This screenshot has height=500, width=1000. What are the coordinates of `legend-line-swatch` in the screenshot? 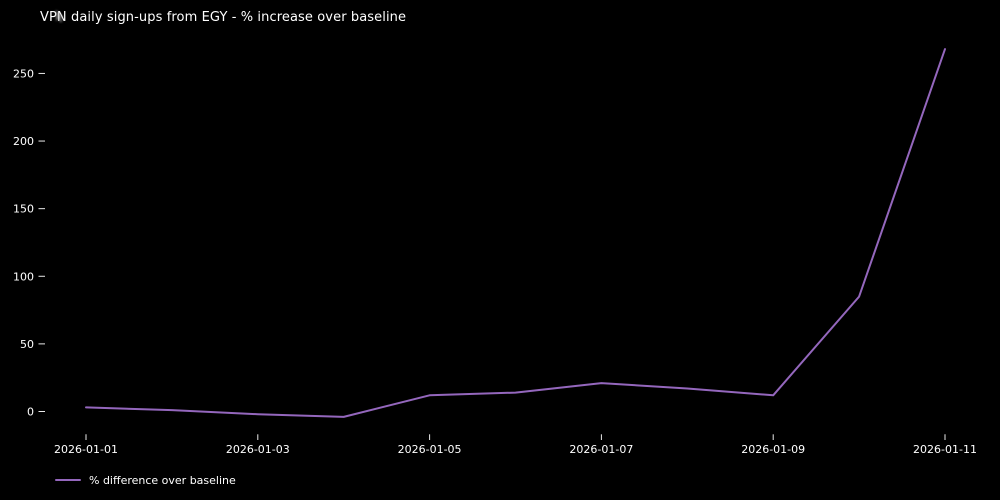 It's located at (68, 480).